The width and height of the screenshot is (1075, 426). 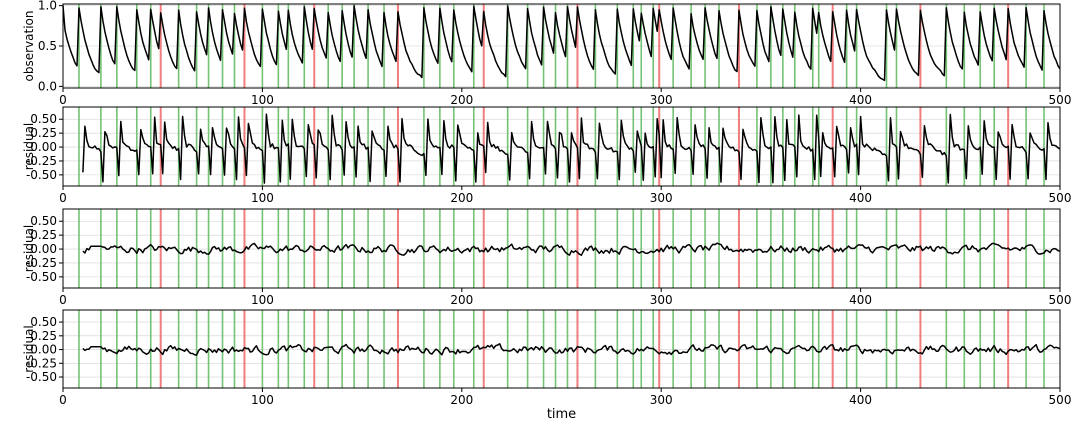 I want to click on y-tick-label: 0.5, so click(x=47, y=46).